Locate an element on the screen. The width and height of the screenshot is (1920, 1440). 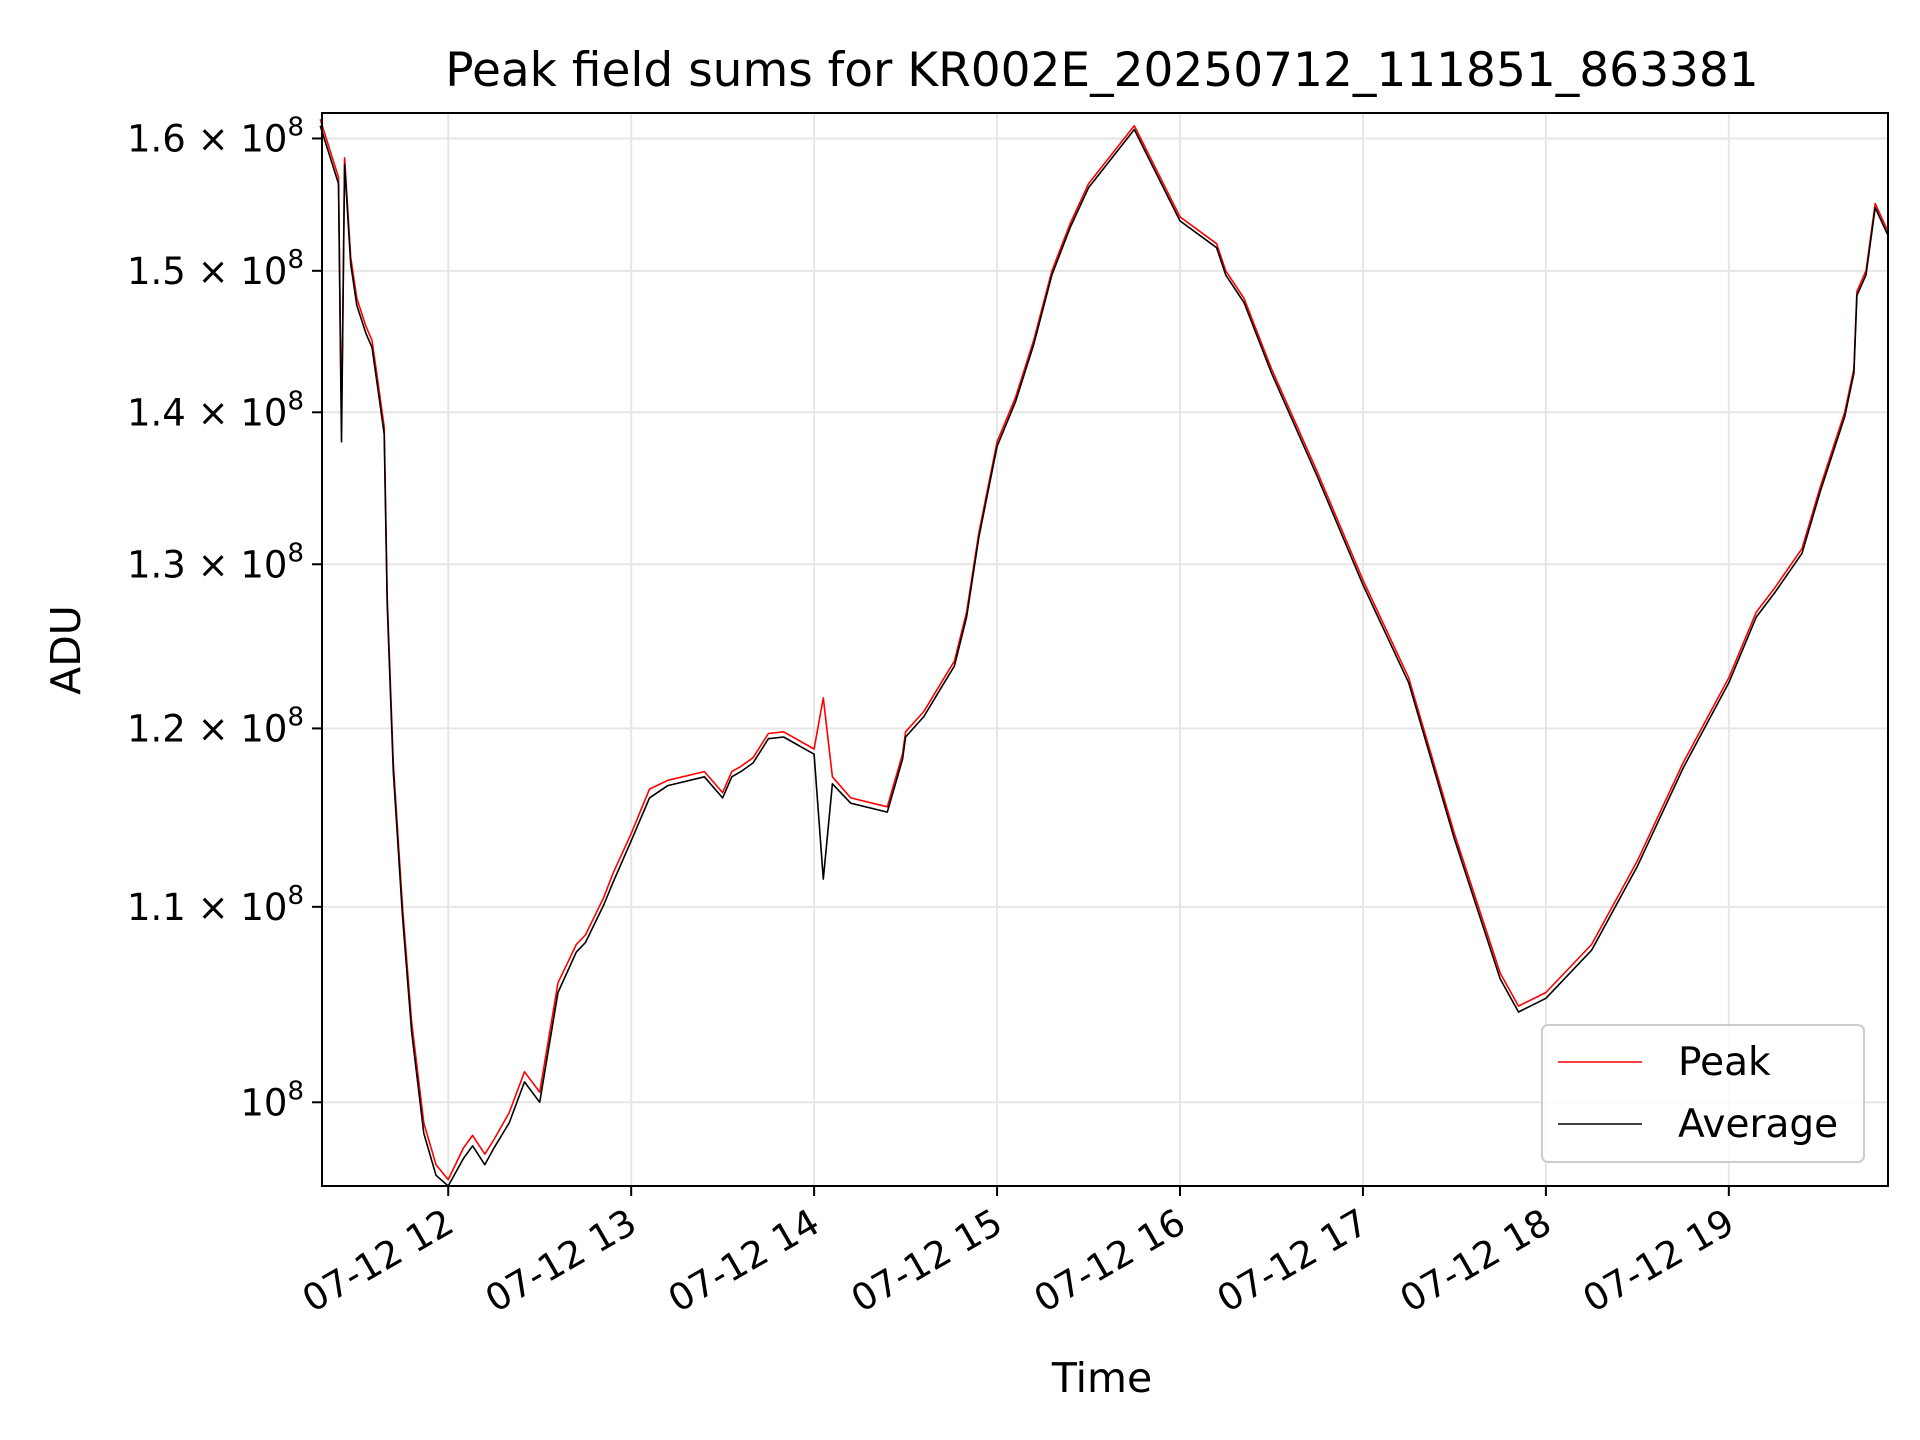
y-tick-label: 1.1 × 108 is located at coordinates (215, 905).